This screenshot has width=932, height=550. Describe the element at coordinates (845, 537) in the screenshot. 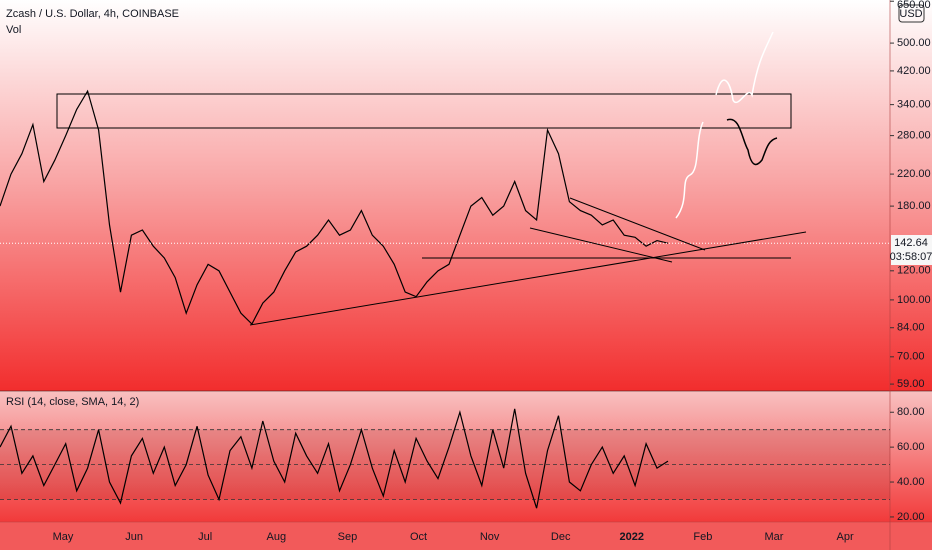

I see `x-tick-label: Apr` at that location.